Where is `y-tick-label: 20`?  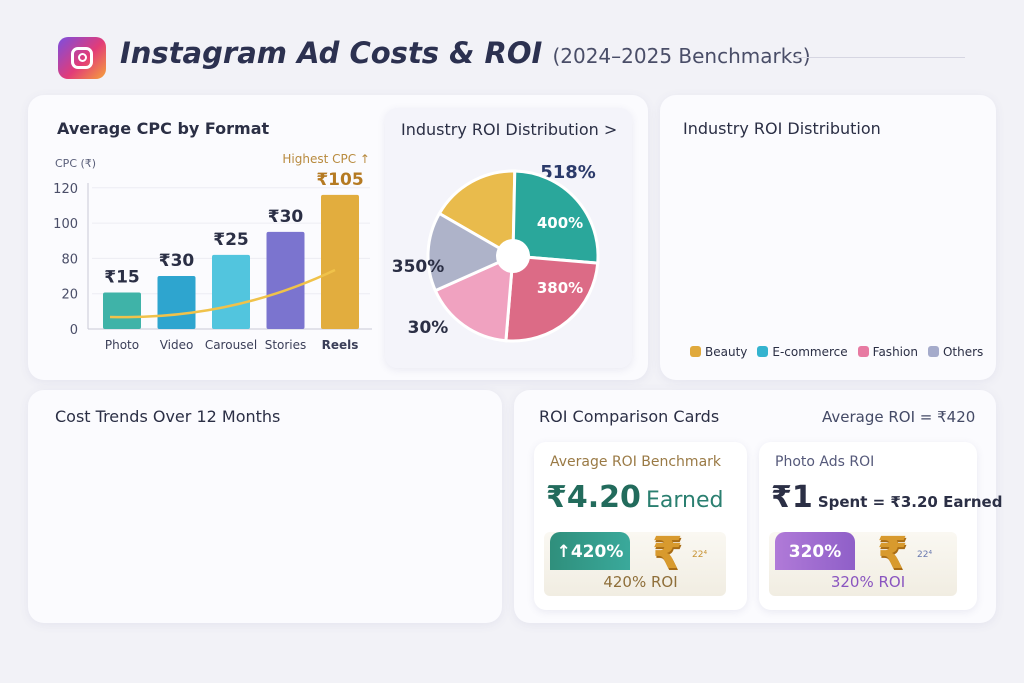 y-tick-label: 20 is located at coordinates (69, 295).